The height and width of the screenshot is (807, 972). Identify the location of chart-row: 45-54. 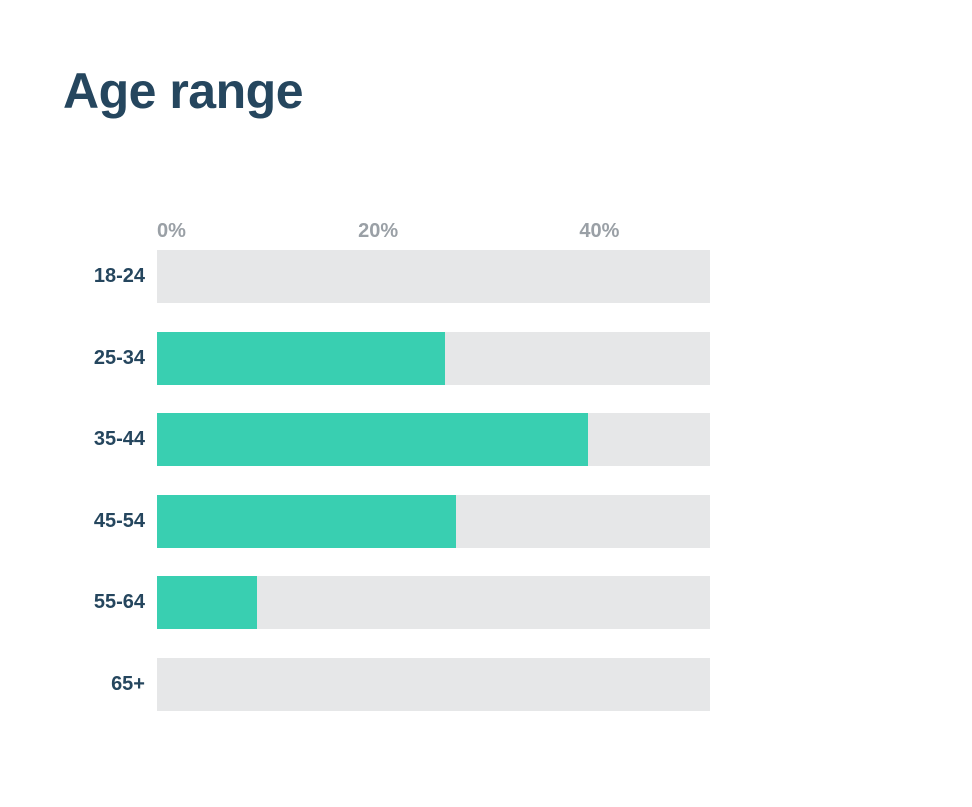
(486, 521).